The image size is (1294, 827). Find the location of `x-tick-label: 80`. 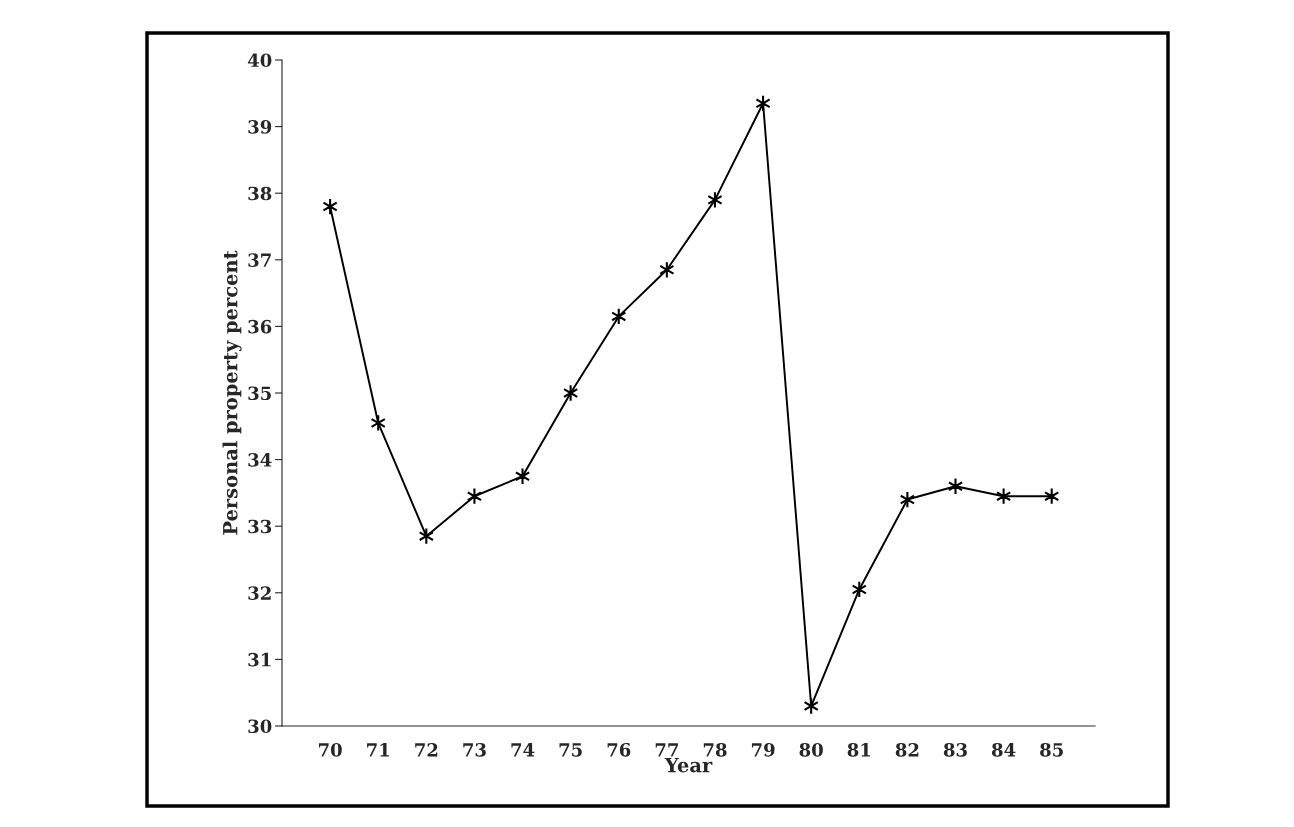

x-tick-label: 80 is located at coordinates (811, 749).